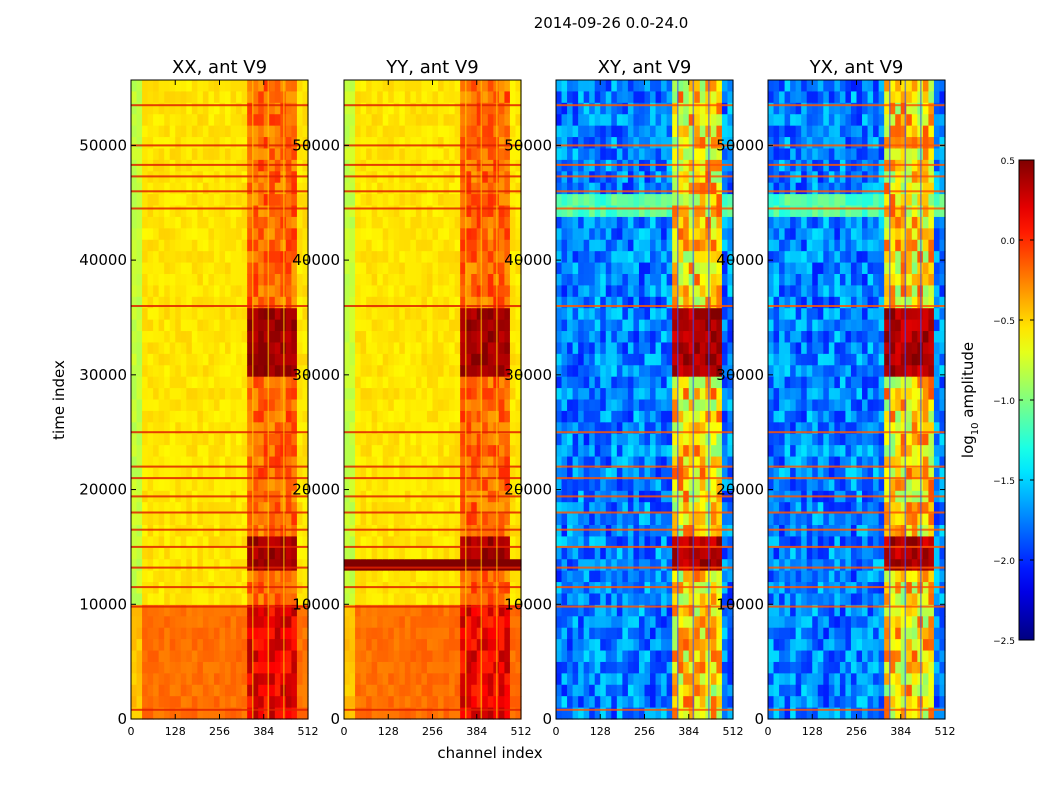 The height and width of the screenshot is (800, 1050). Describe the element at coordinates (970, 400) in the screenshot. I see `colorbar-label: log10 amplitude` at that location.